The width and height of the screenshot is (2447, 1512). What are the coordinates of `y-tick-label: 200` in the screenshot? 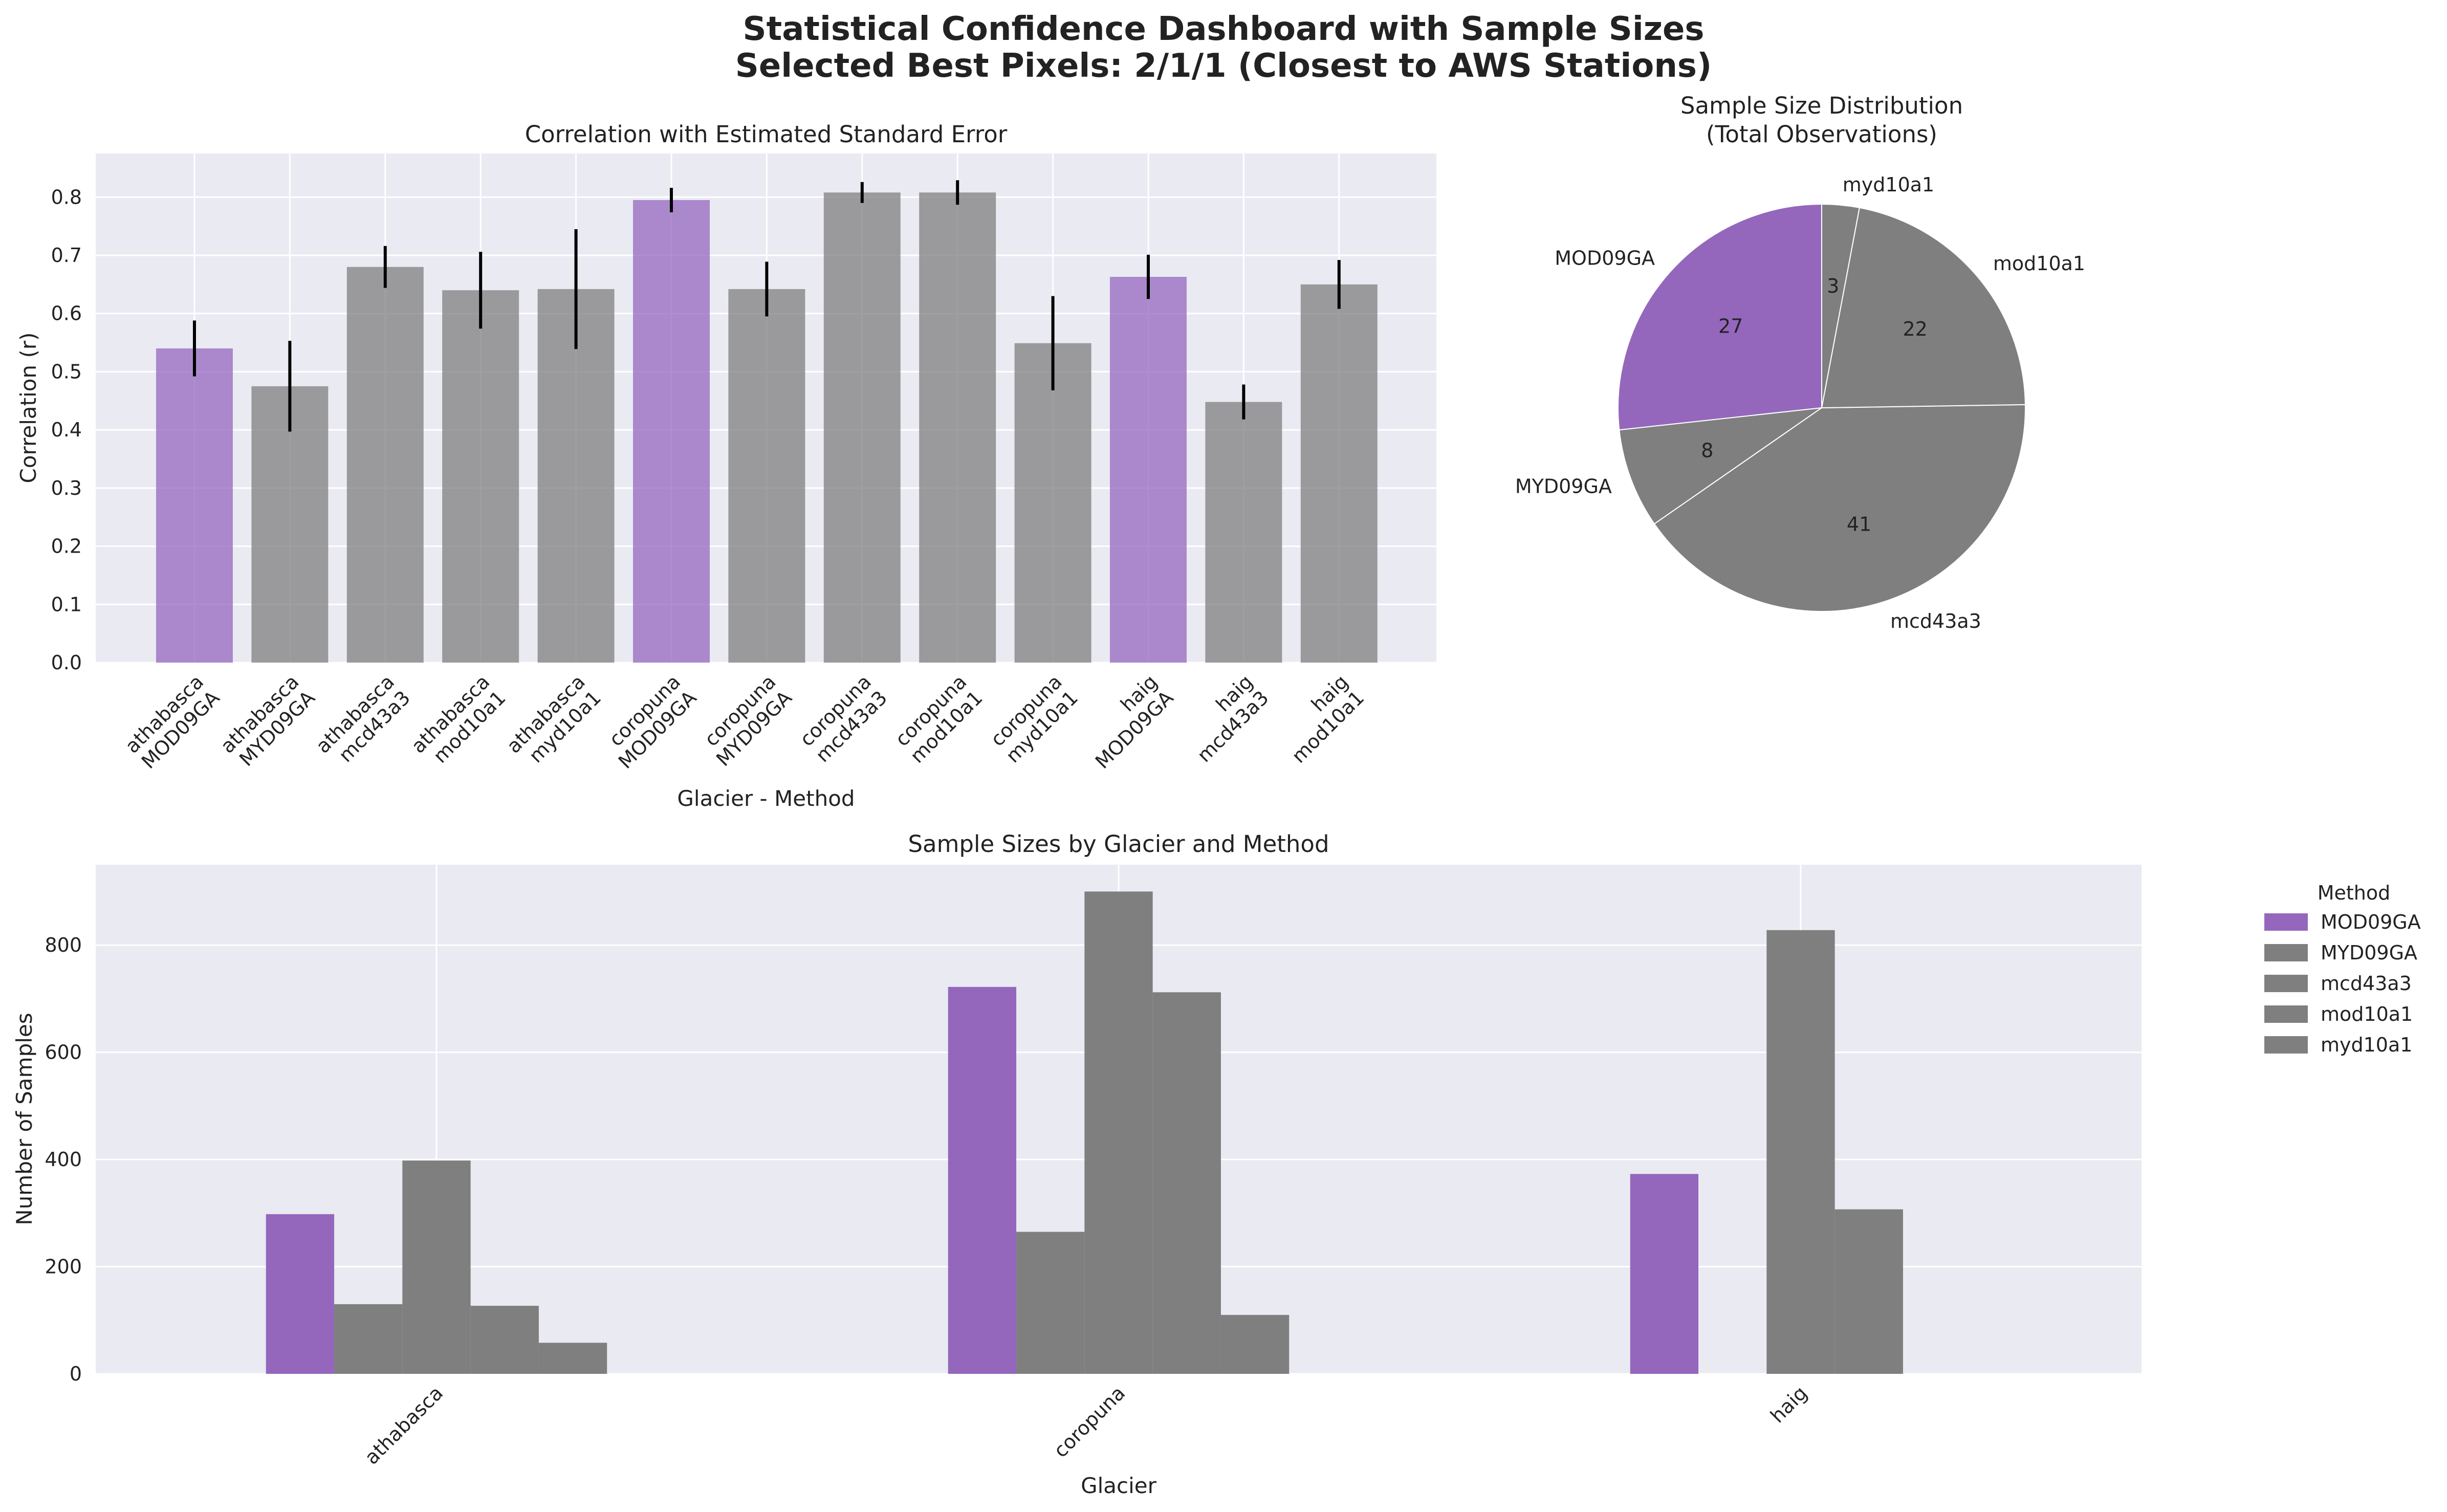 It's located at (63, 1267).